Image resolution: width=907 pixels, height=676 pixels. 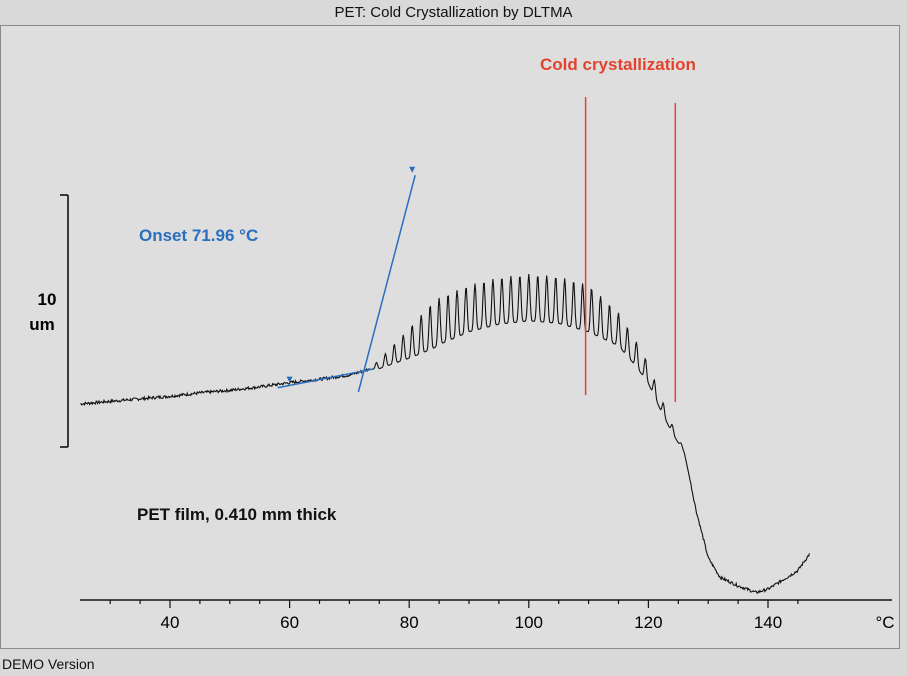 I want to click on x-tick-label: 80, so click(x=409, y=622).